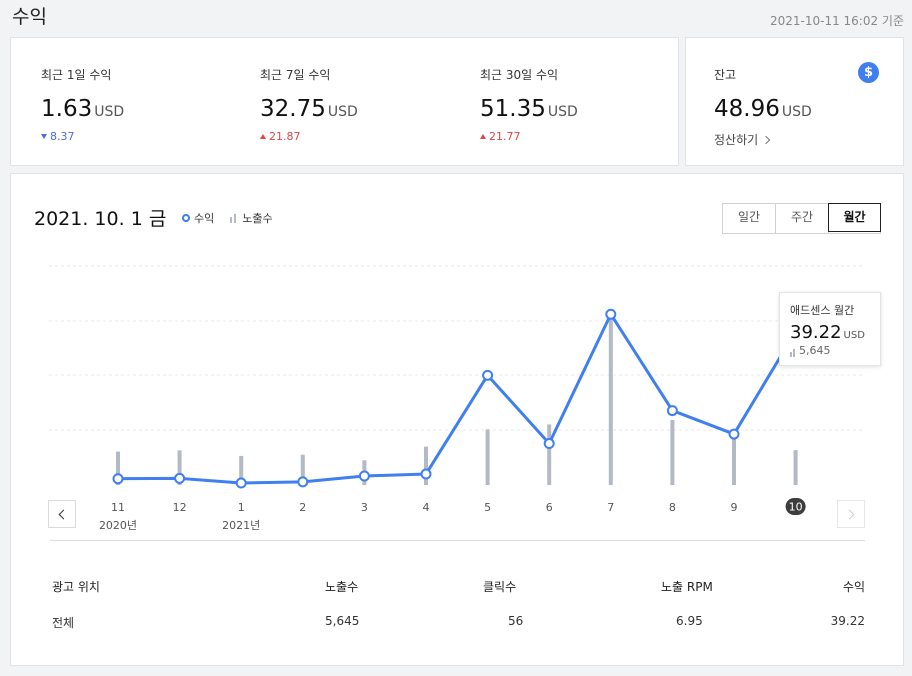  Describe the element at coordinates (234, 218) in the screenshot. I see `legend-impressions-marker` at that location.